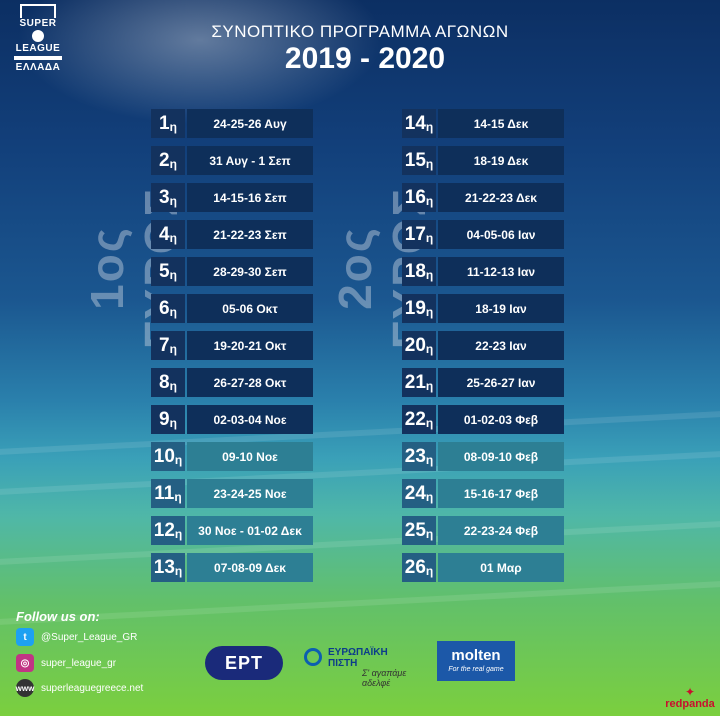 The width and height of the screenshot is (720, 716). What do you see at coordinates (164, 160) in the screenshot?
I see `matchday-number-value: 2` at bounding box center [164, 160].